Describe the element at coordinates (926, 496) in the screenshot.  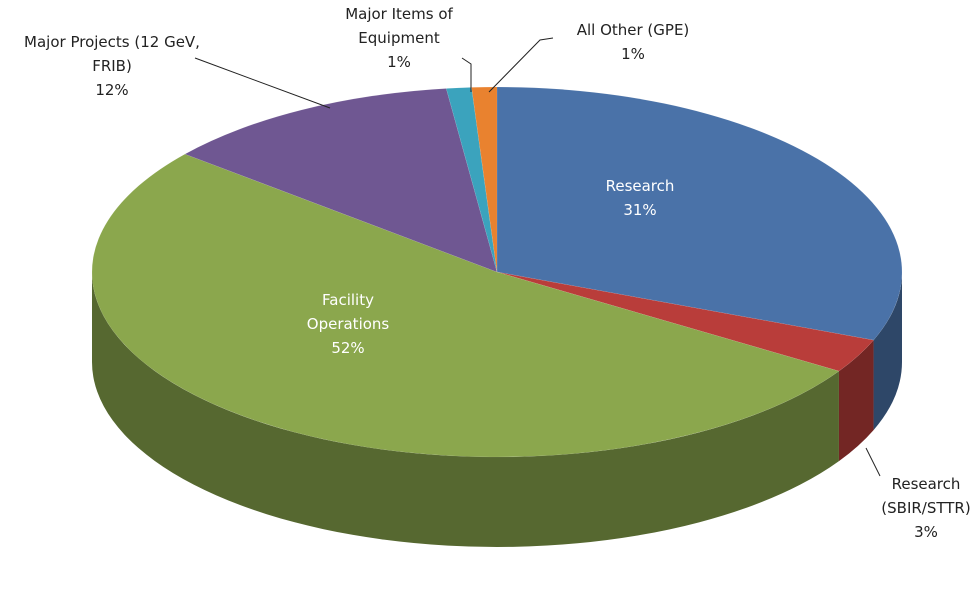
I see `slice-label: Research (SBIR/STTR)` at that location.